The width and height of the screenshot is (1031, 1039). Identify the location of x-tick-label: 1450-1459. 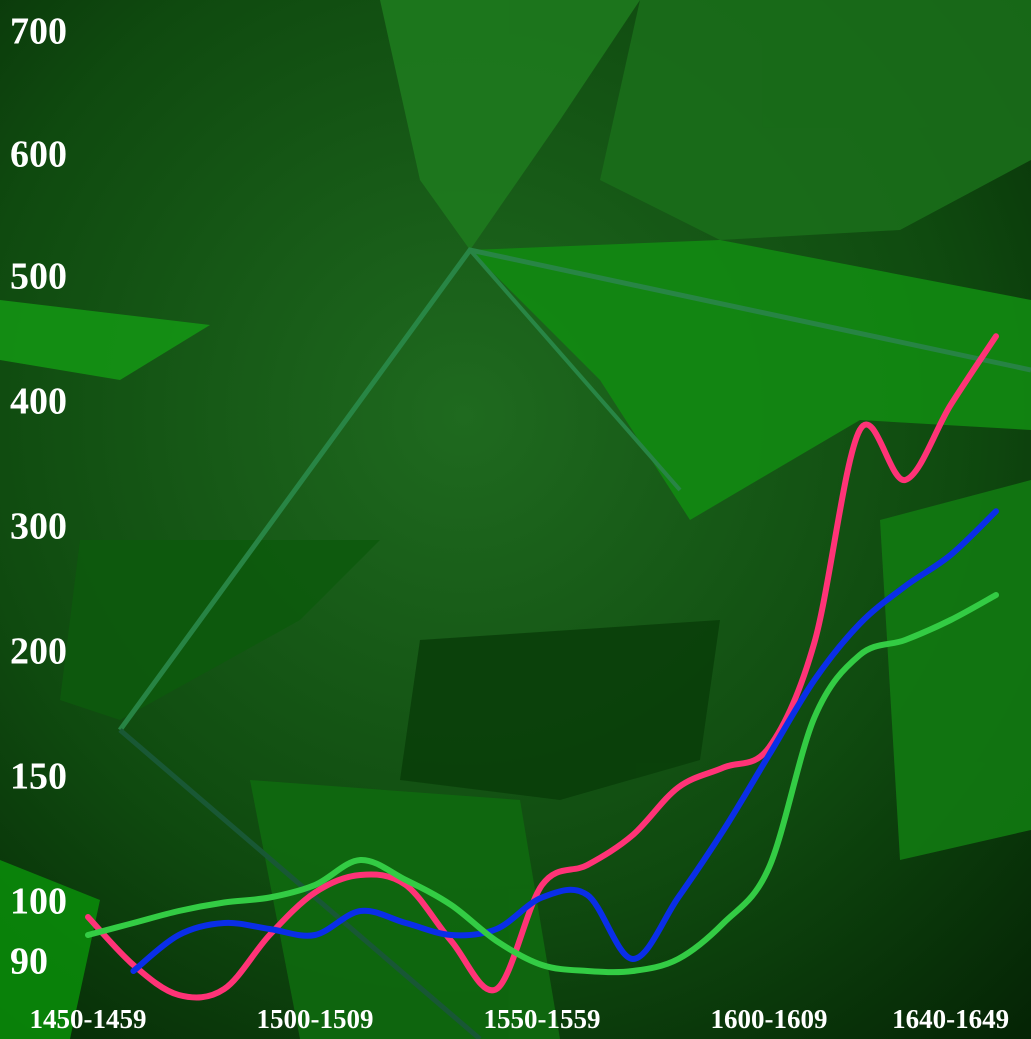
(88, 1019).